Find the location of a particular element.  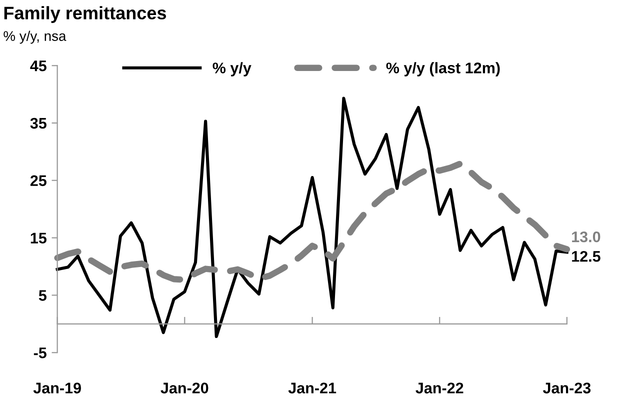

data-label: 12.5 is located at coordinates (586, 256).